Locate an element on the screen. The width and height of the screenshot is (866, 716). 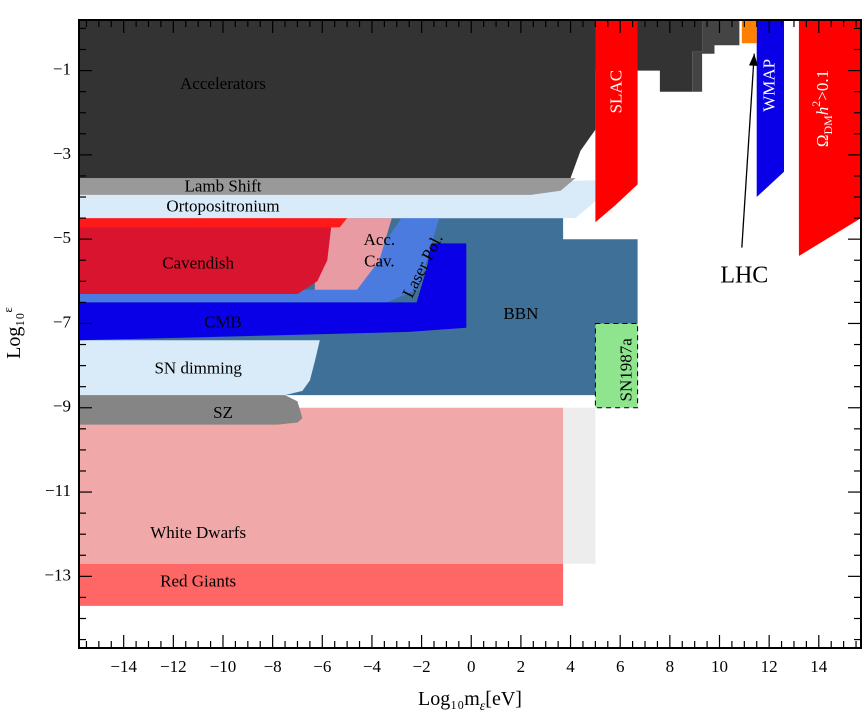
region-cmb is located at coordinates (273, 292).